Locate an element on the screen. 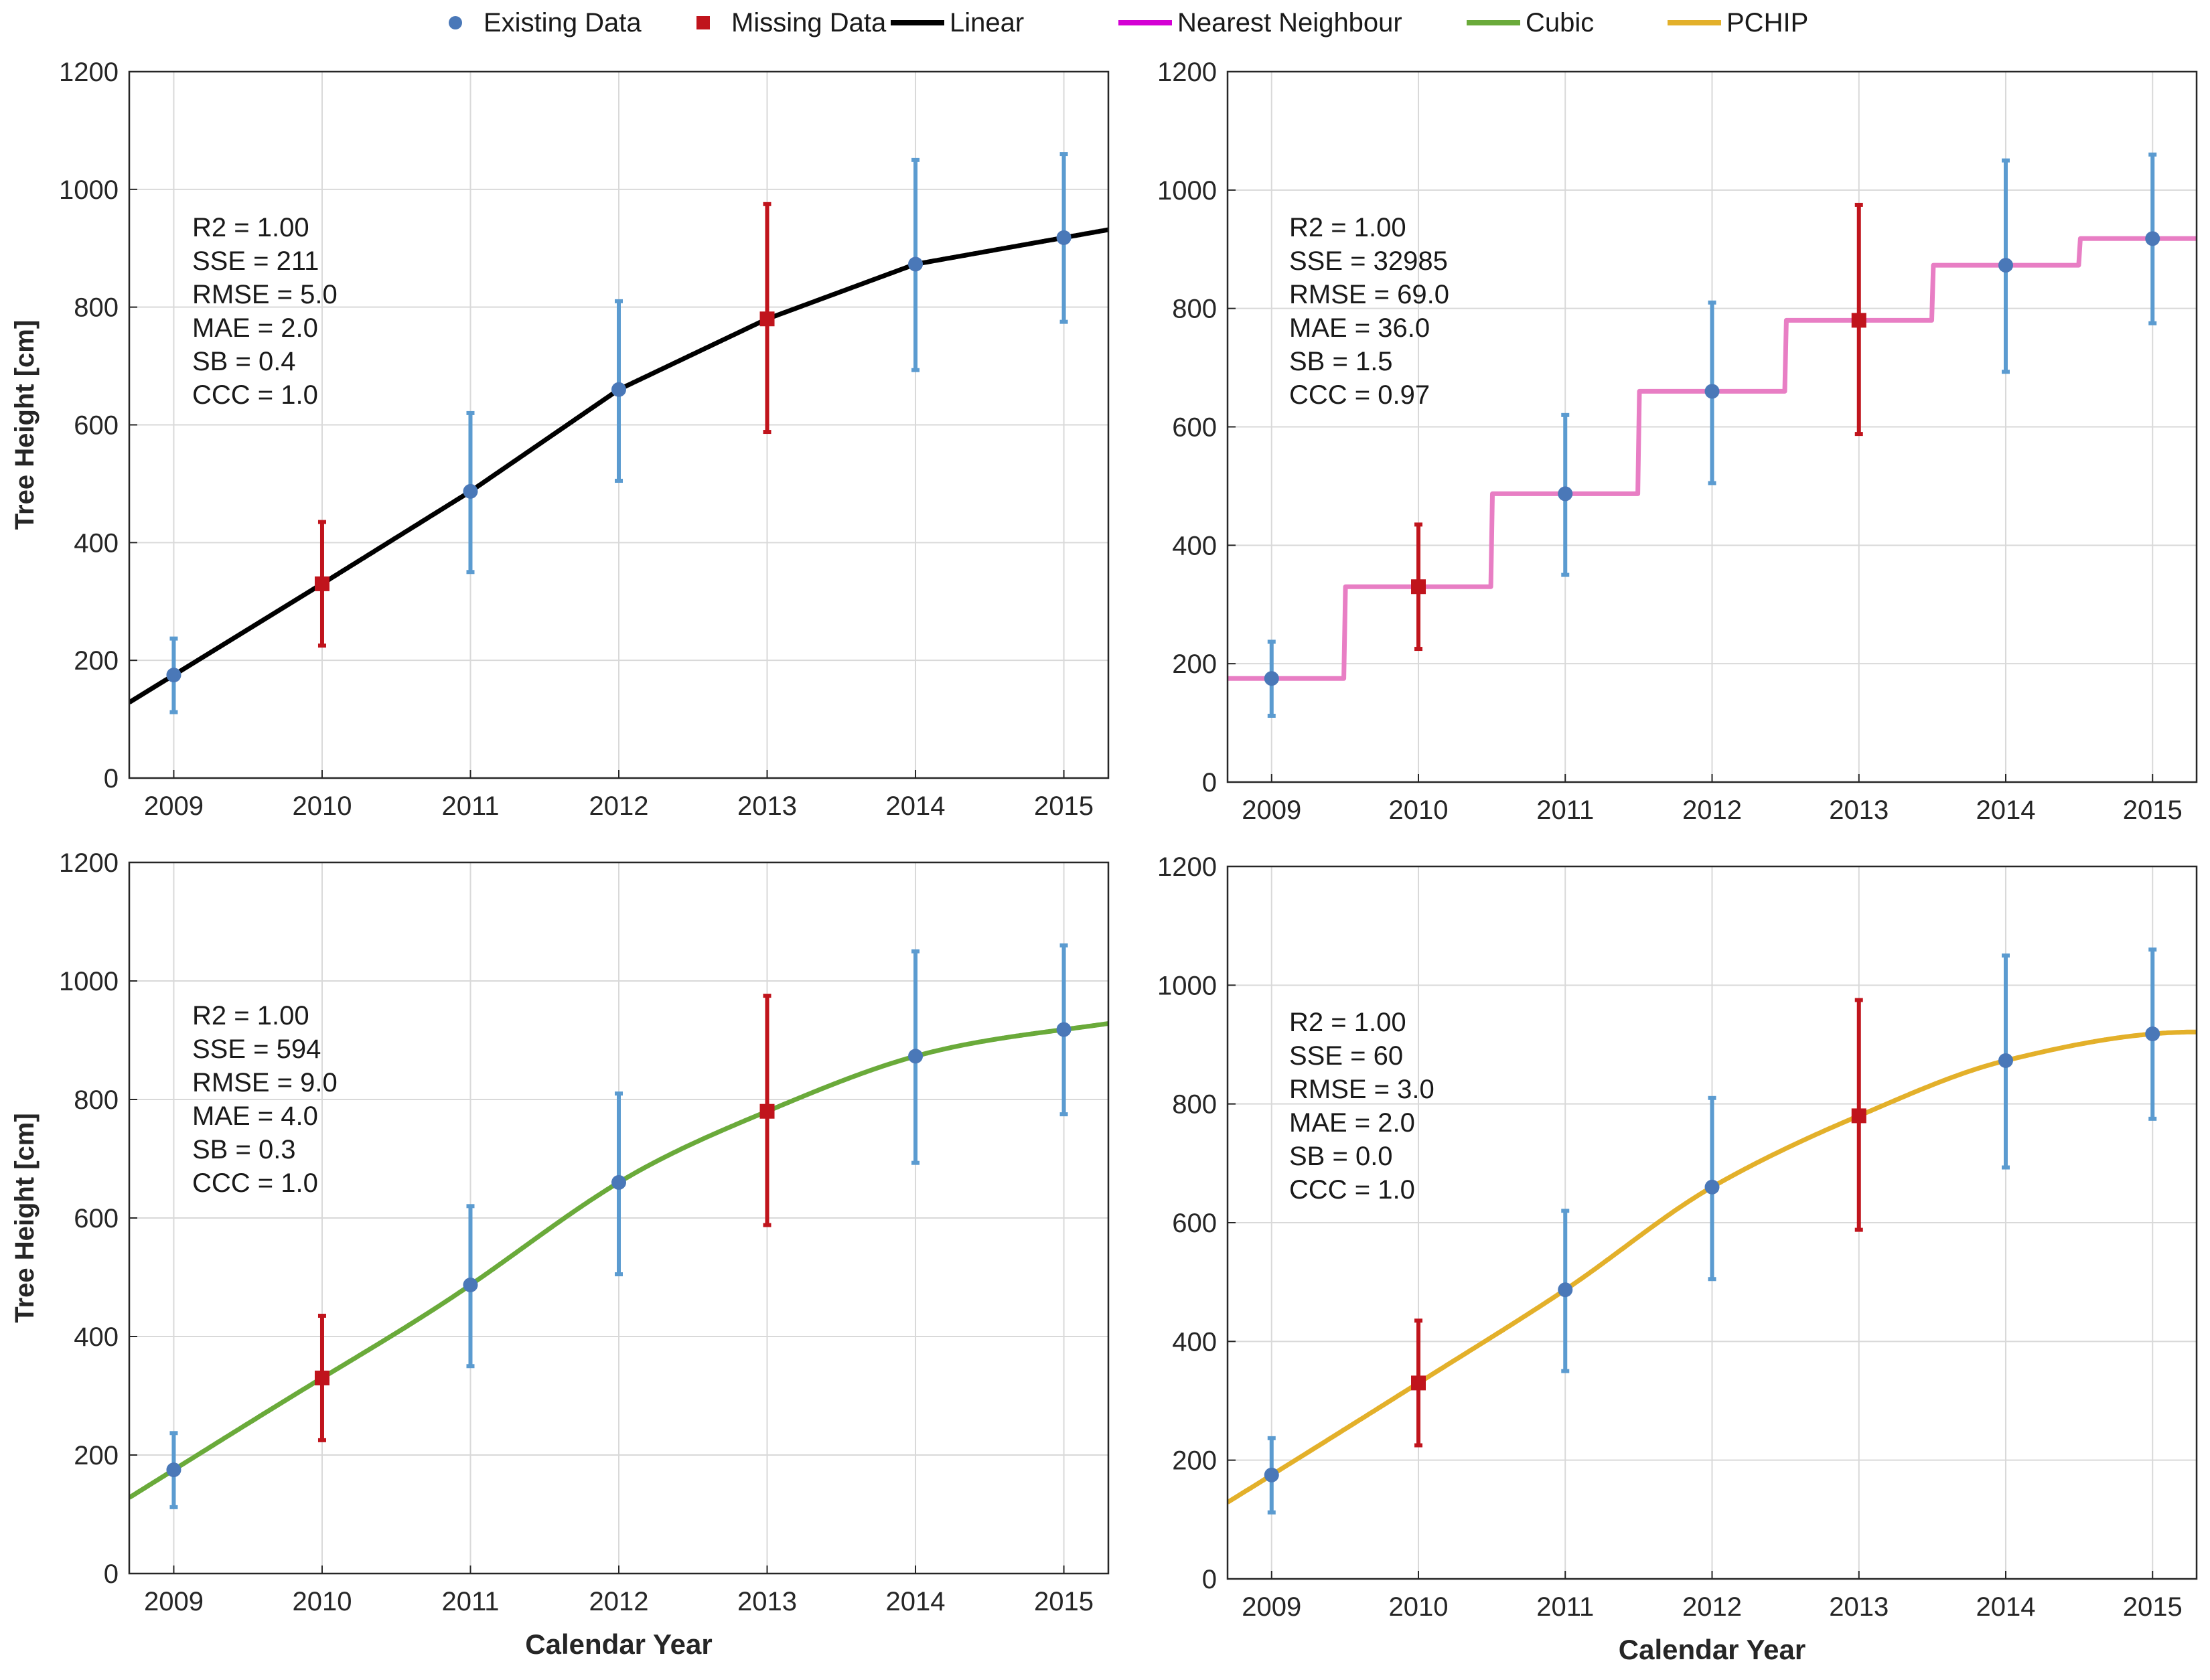 The width and height of the screenshot is (2210, 1680). stats-line: SSE = 60 is located at coordinates (1346, 1056).